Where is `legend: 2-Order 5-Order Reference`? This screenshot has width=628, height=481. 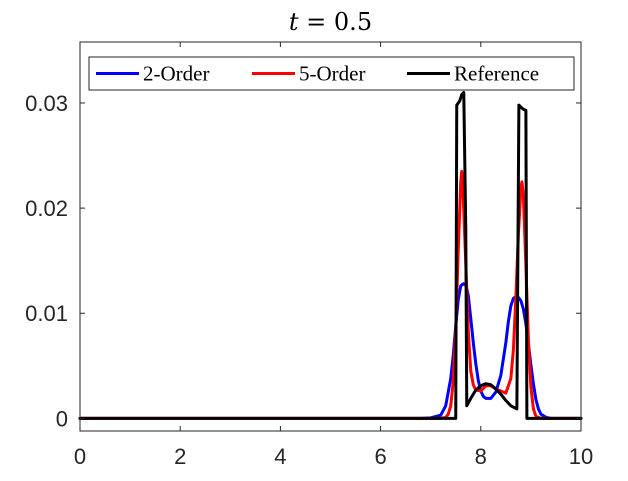
legend: 2-Order 5-Order Reference is located at coordinates (331, 73).